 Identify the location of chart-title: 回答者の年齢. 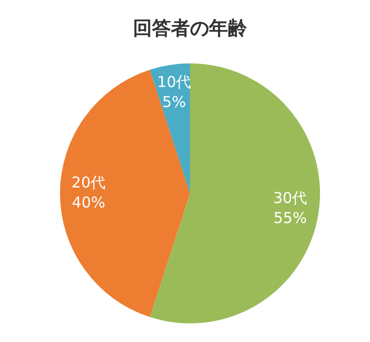
(190, 28).